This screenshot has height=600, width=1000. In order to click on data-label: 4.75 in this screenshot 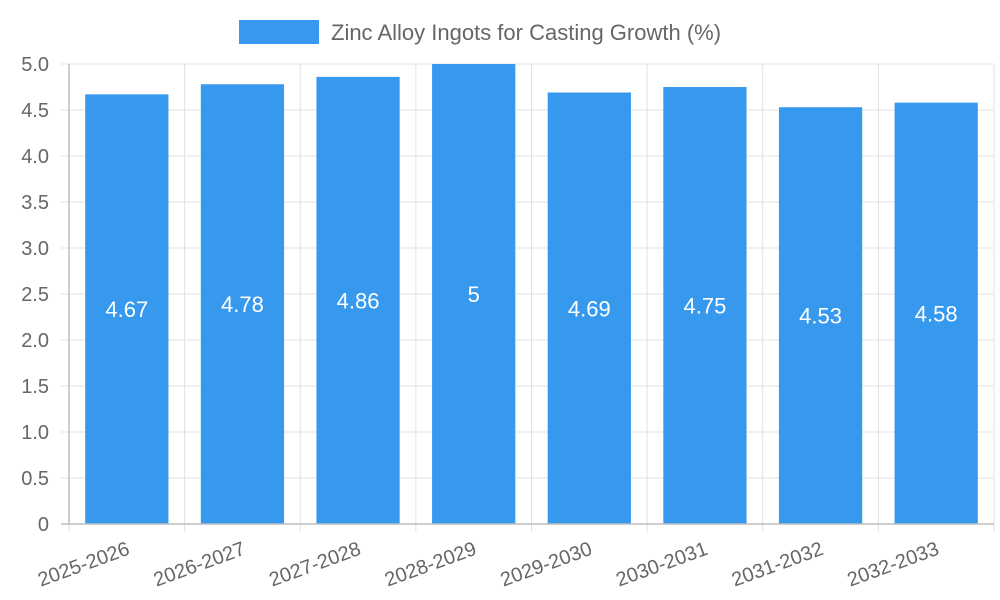, I will do `click(705, 306)`.